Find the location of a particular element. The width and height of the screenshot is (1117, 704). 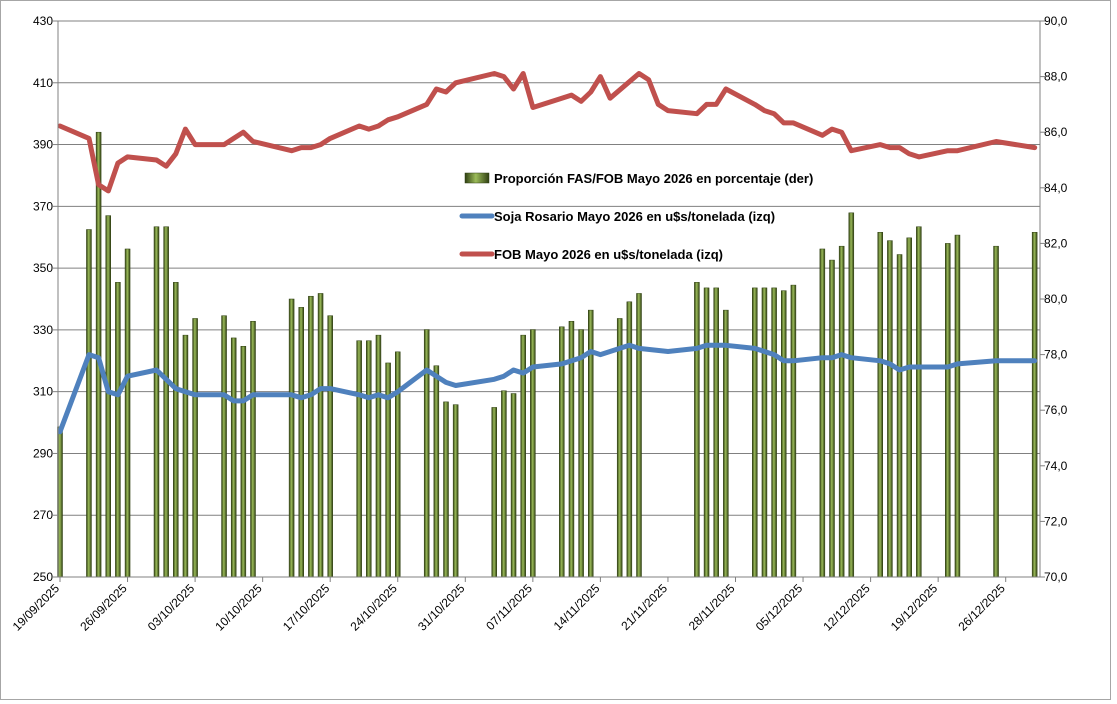

left-tick-label: 390 is located at coordinates (43, 145).